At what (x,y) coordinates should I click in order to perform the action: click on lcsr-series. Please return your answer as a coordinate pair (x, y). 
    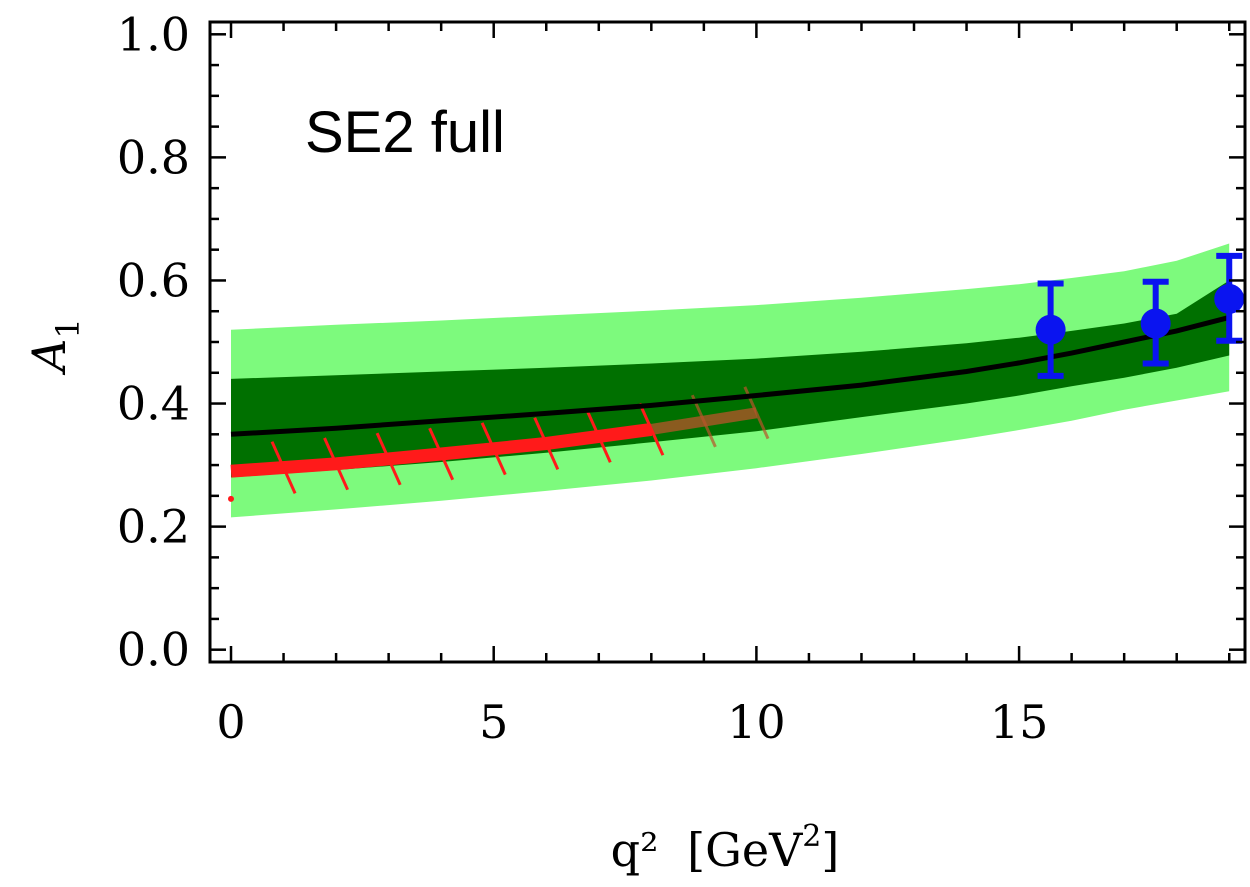
    Looking at the image, I should click on (499, 444).